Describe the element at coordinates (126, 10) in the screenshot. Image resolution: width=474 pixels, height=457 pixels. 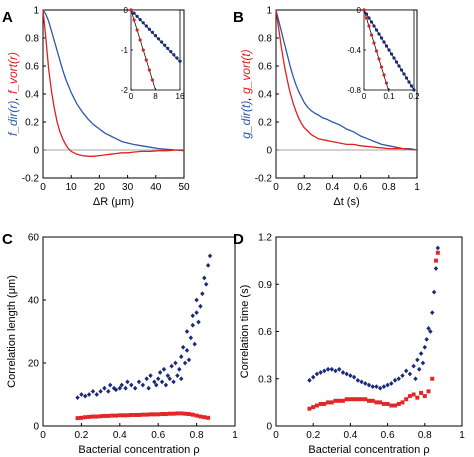
I see `inset-y-tick-label: 0` at that location.